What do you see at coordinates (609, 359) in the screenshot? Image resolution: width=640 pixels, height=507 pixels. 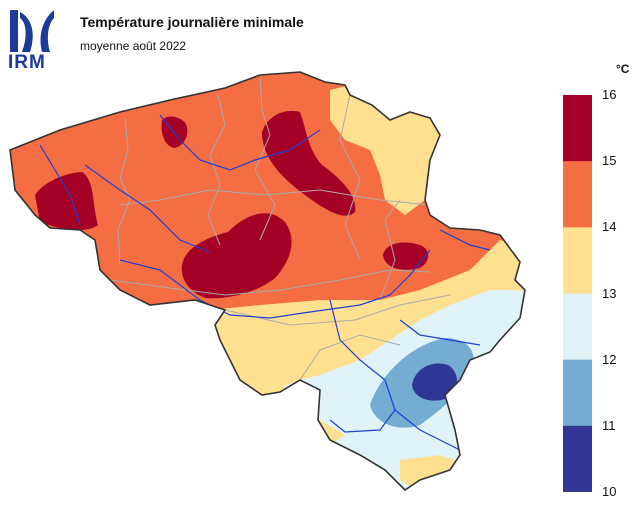 I see `legend-tick-12: 12` at bounding box center [609, 359].